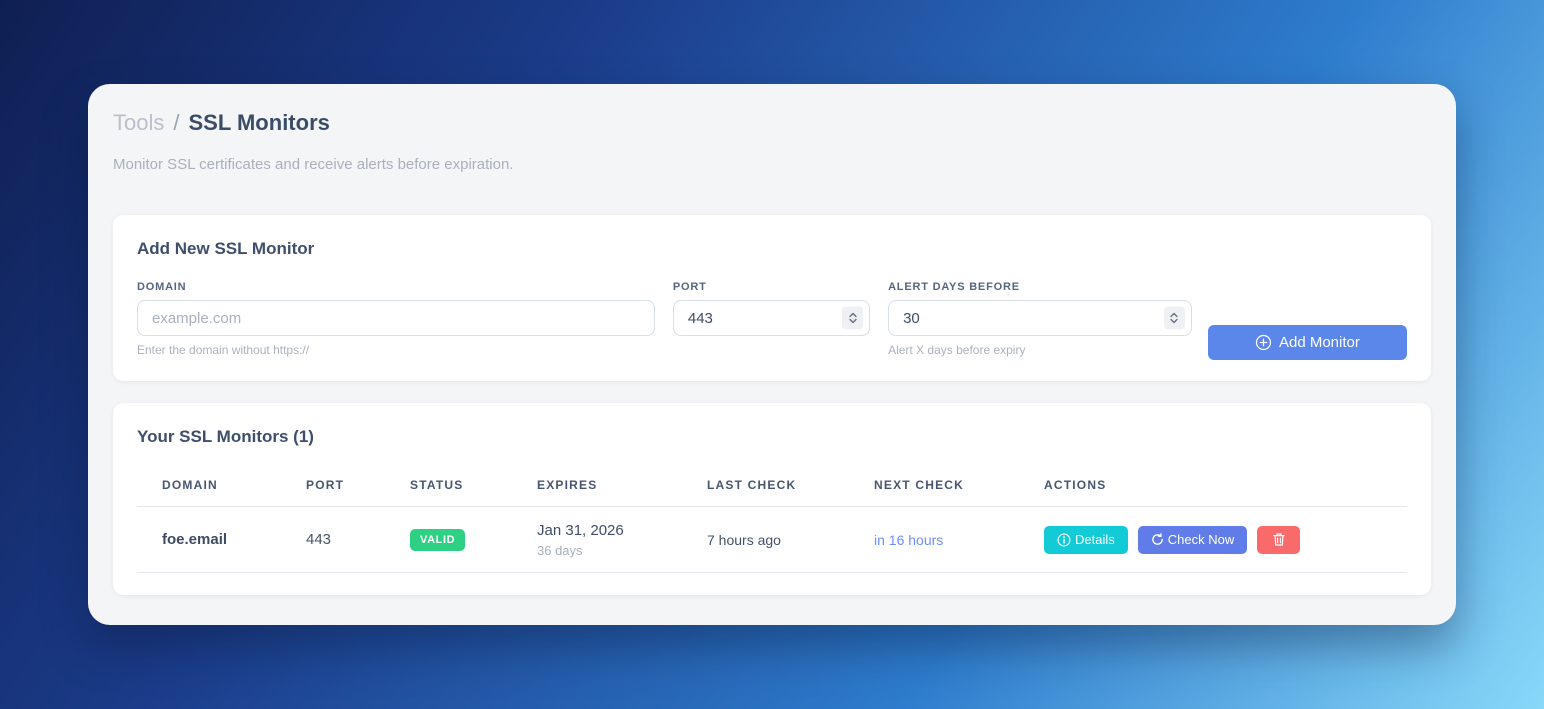 The height and width of the screenshot is (709, 1544). I want to click on column-header-actions: ACTIONS, so click(1075, 485).